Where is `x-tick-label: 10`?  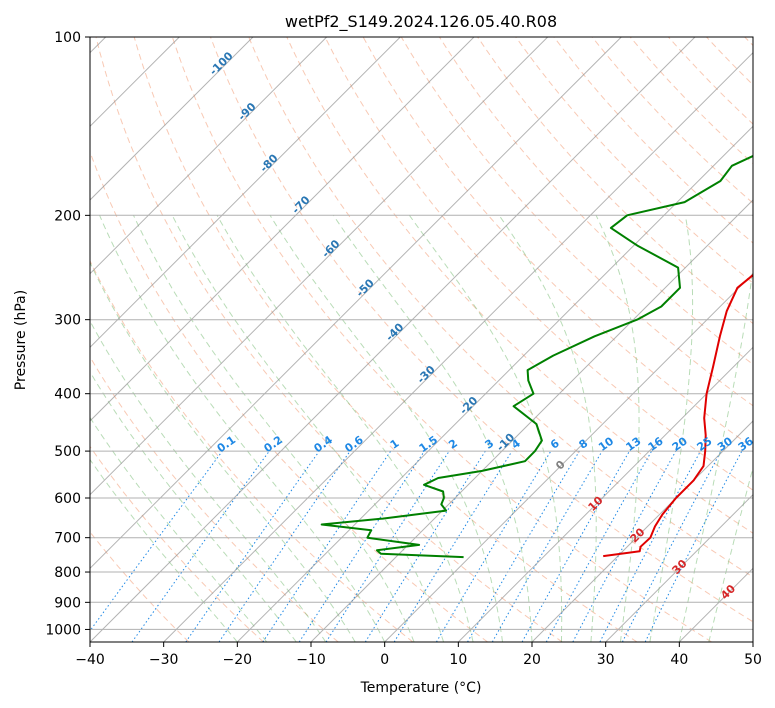 x-tick-label: 10 is located at coordinates (458, 660).